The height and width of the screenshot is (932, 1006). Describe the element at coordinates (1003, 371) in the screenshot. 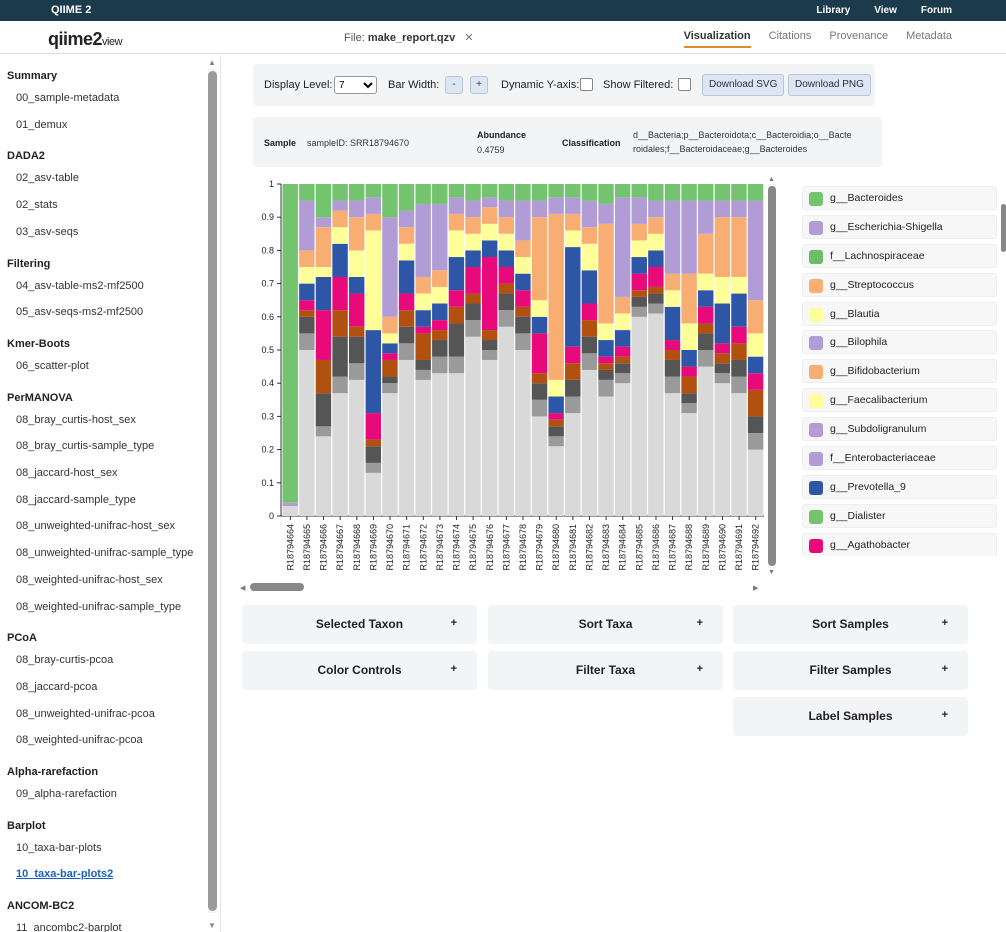

I see `legend-scrollbar` at that location.